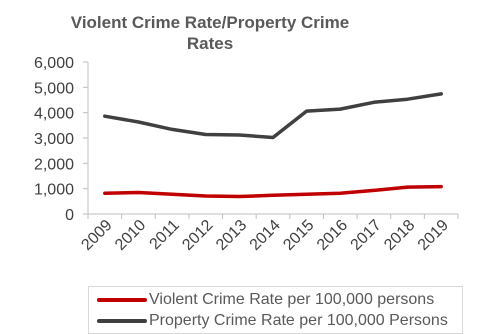 This screenshot has height=334, width=485. I want to click on y-tick-label: 0, so click(69, 215).